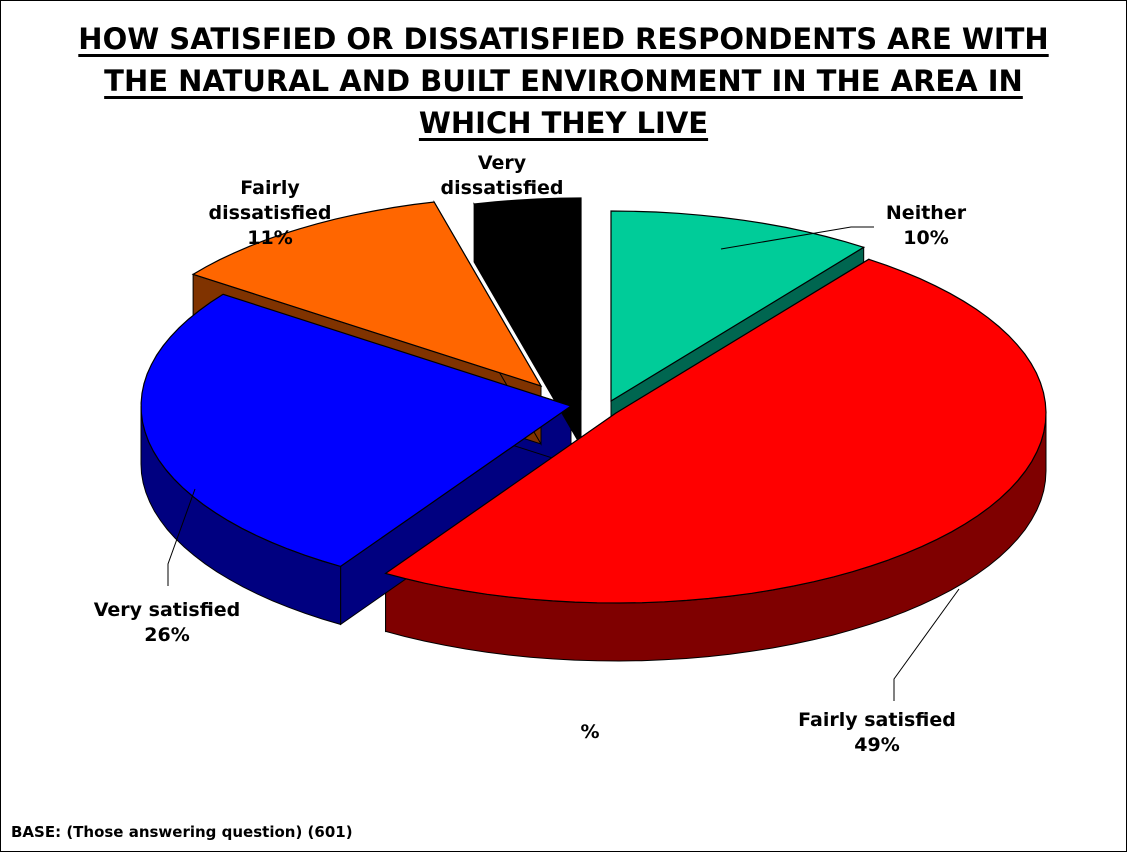  I want to click on slice-value-label-0: 10%, so click(925, 238).